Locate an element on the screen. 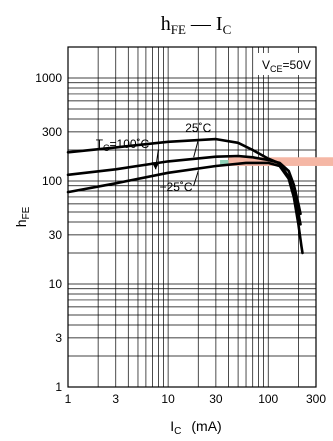  title-dash: — is located at coordinates (201, 24).